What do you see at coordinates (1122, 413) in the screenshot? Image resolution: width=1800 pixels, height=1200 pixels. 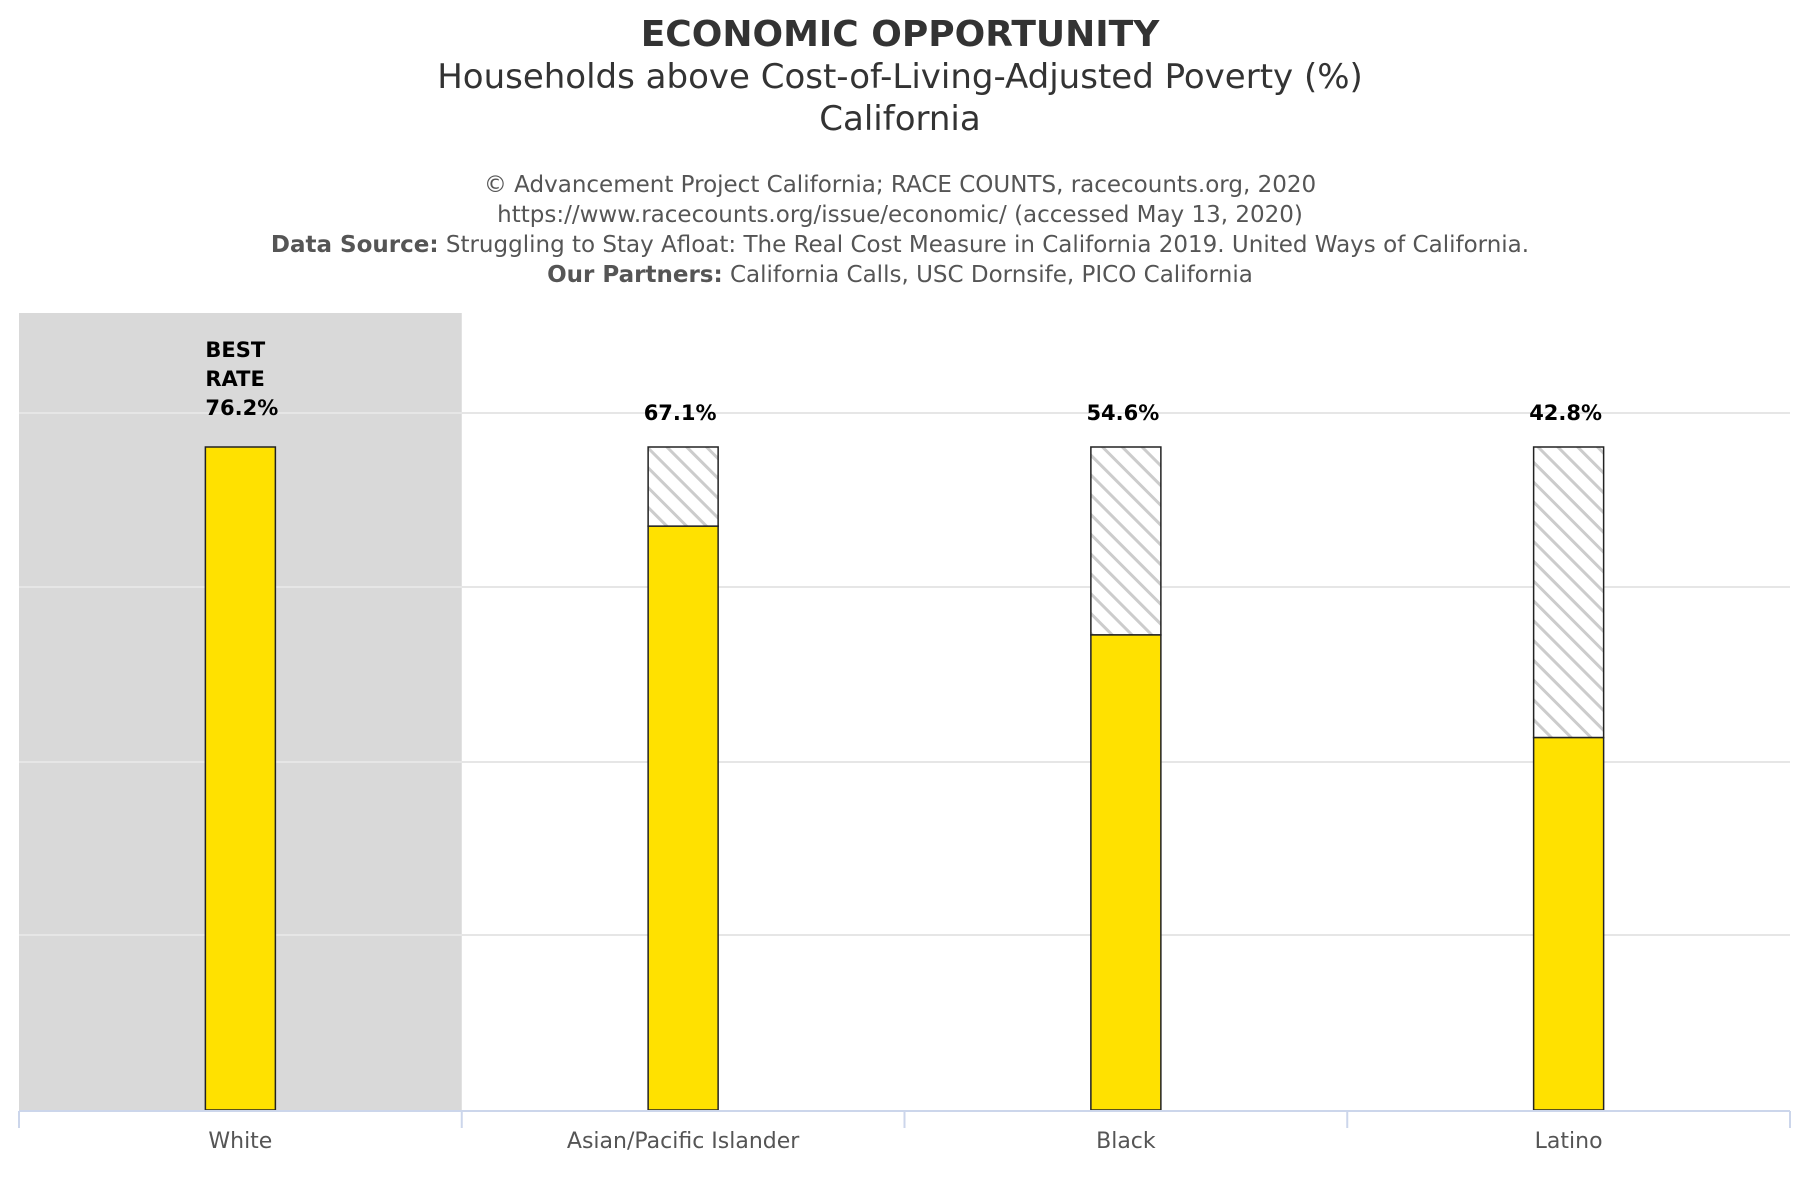 I see `data-label: 54.6%` at bounding box center [1122, 413].